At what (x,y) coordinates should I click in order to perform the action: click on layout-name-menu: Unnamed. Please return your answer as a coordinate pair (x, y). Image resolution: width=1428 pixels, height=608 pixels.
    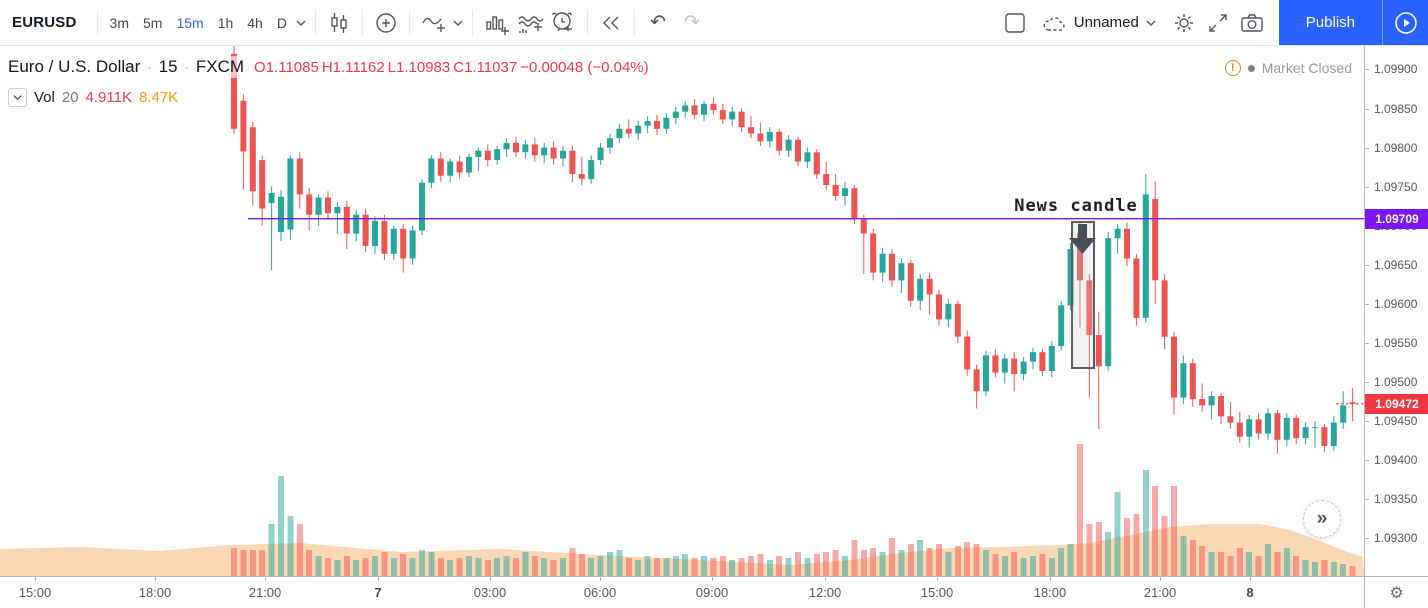
    Looking at the image, I should click on (1099, 23).